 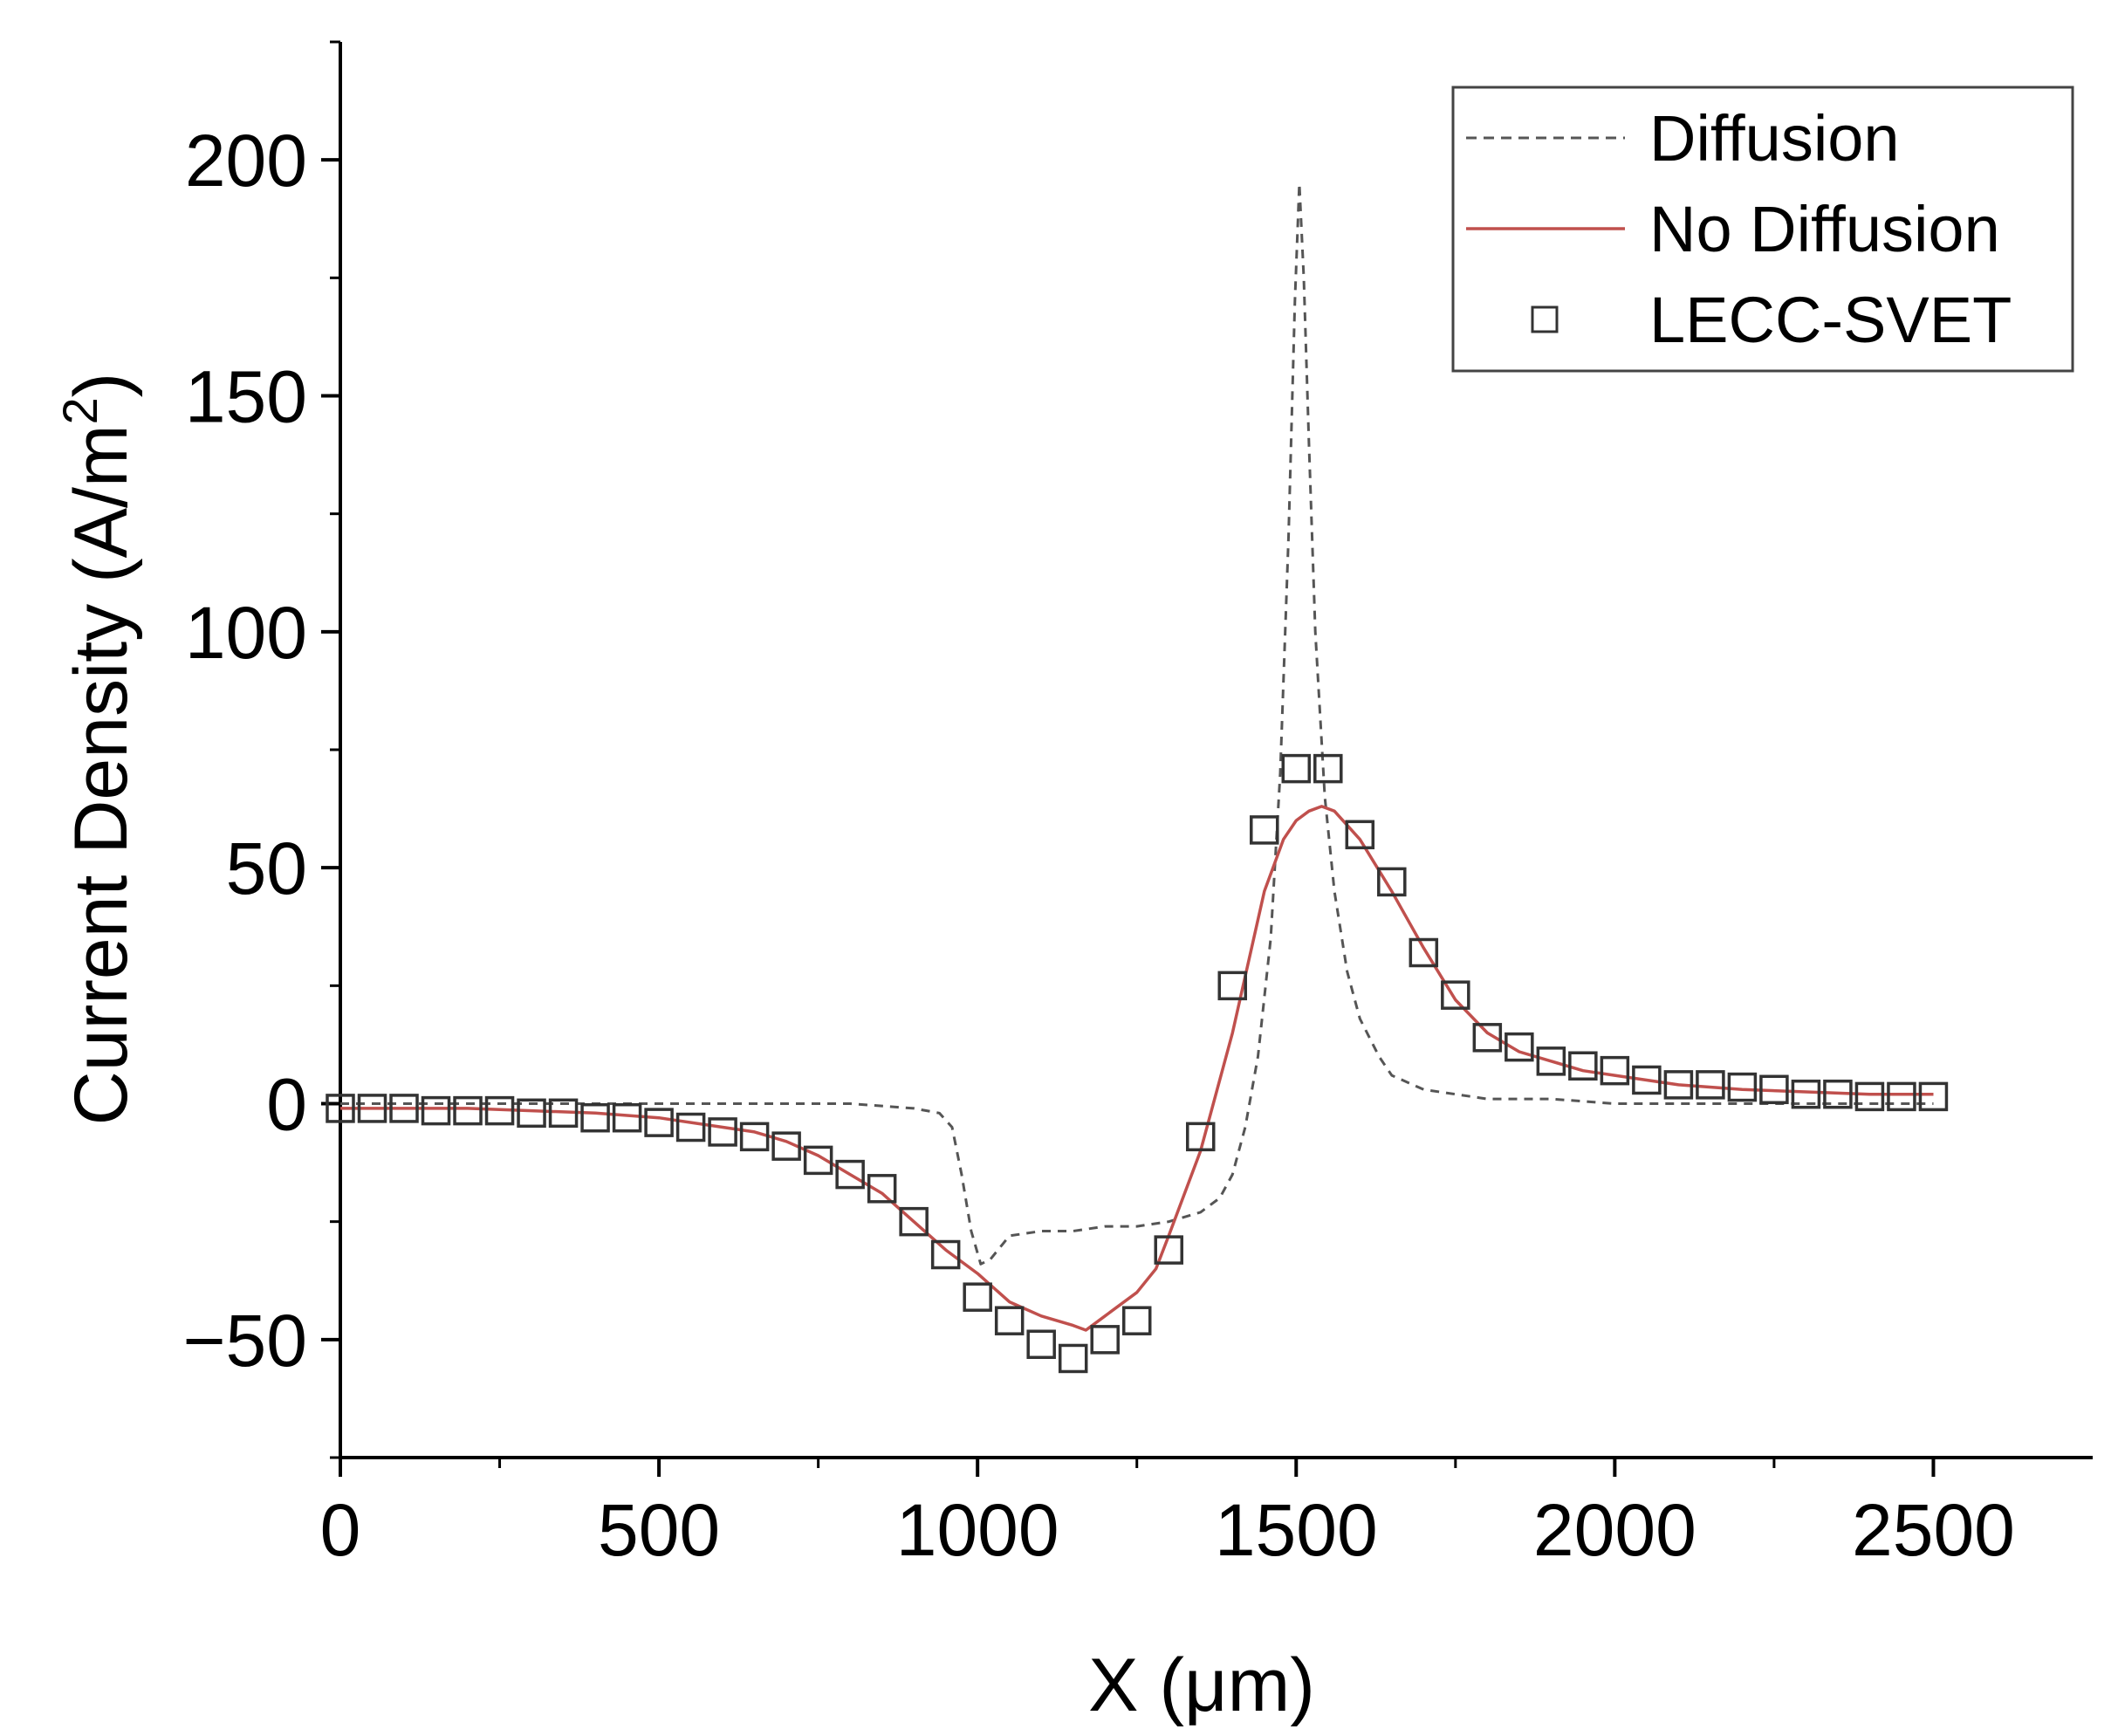 What do you see at coordinates (1545, 319) in the screenshot?
I see `legend-lecc-svet-swatch` at bounding box center [1545, 319].